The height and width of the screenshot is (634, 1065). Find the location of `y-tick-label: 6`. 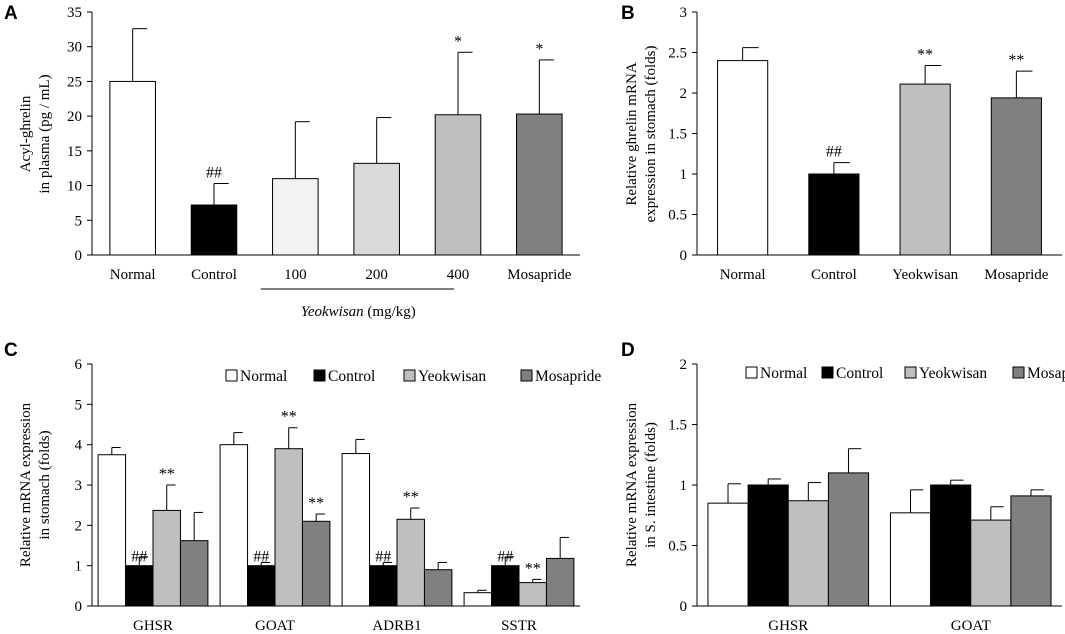

y-tick-label: 6 is located at coordinates (79, 365).